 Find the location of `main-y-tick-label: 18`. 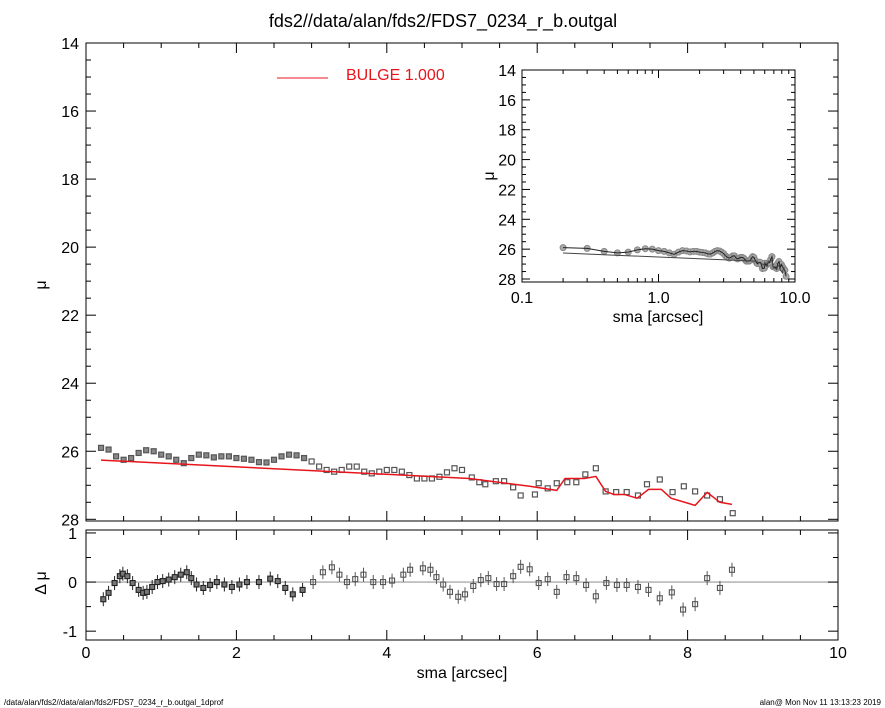

main-y-tick-label: 18 is located at coordinates (70, 180).